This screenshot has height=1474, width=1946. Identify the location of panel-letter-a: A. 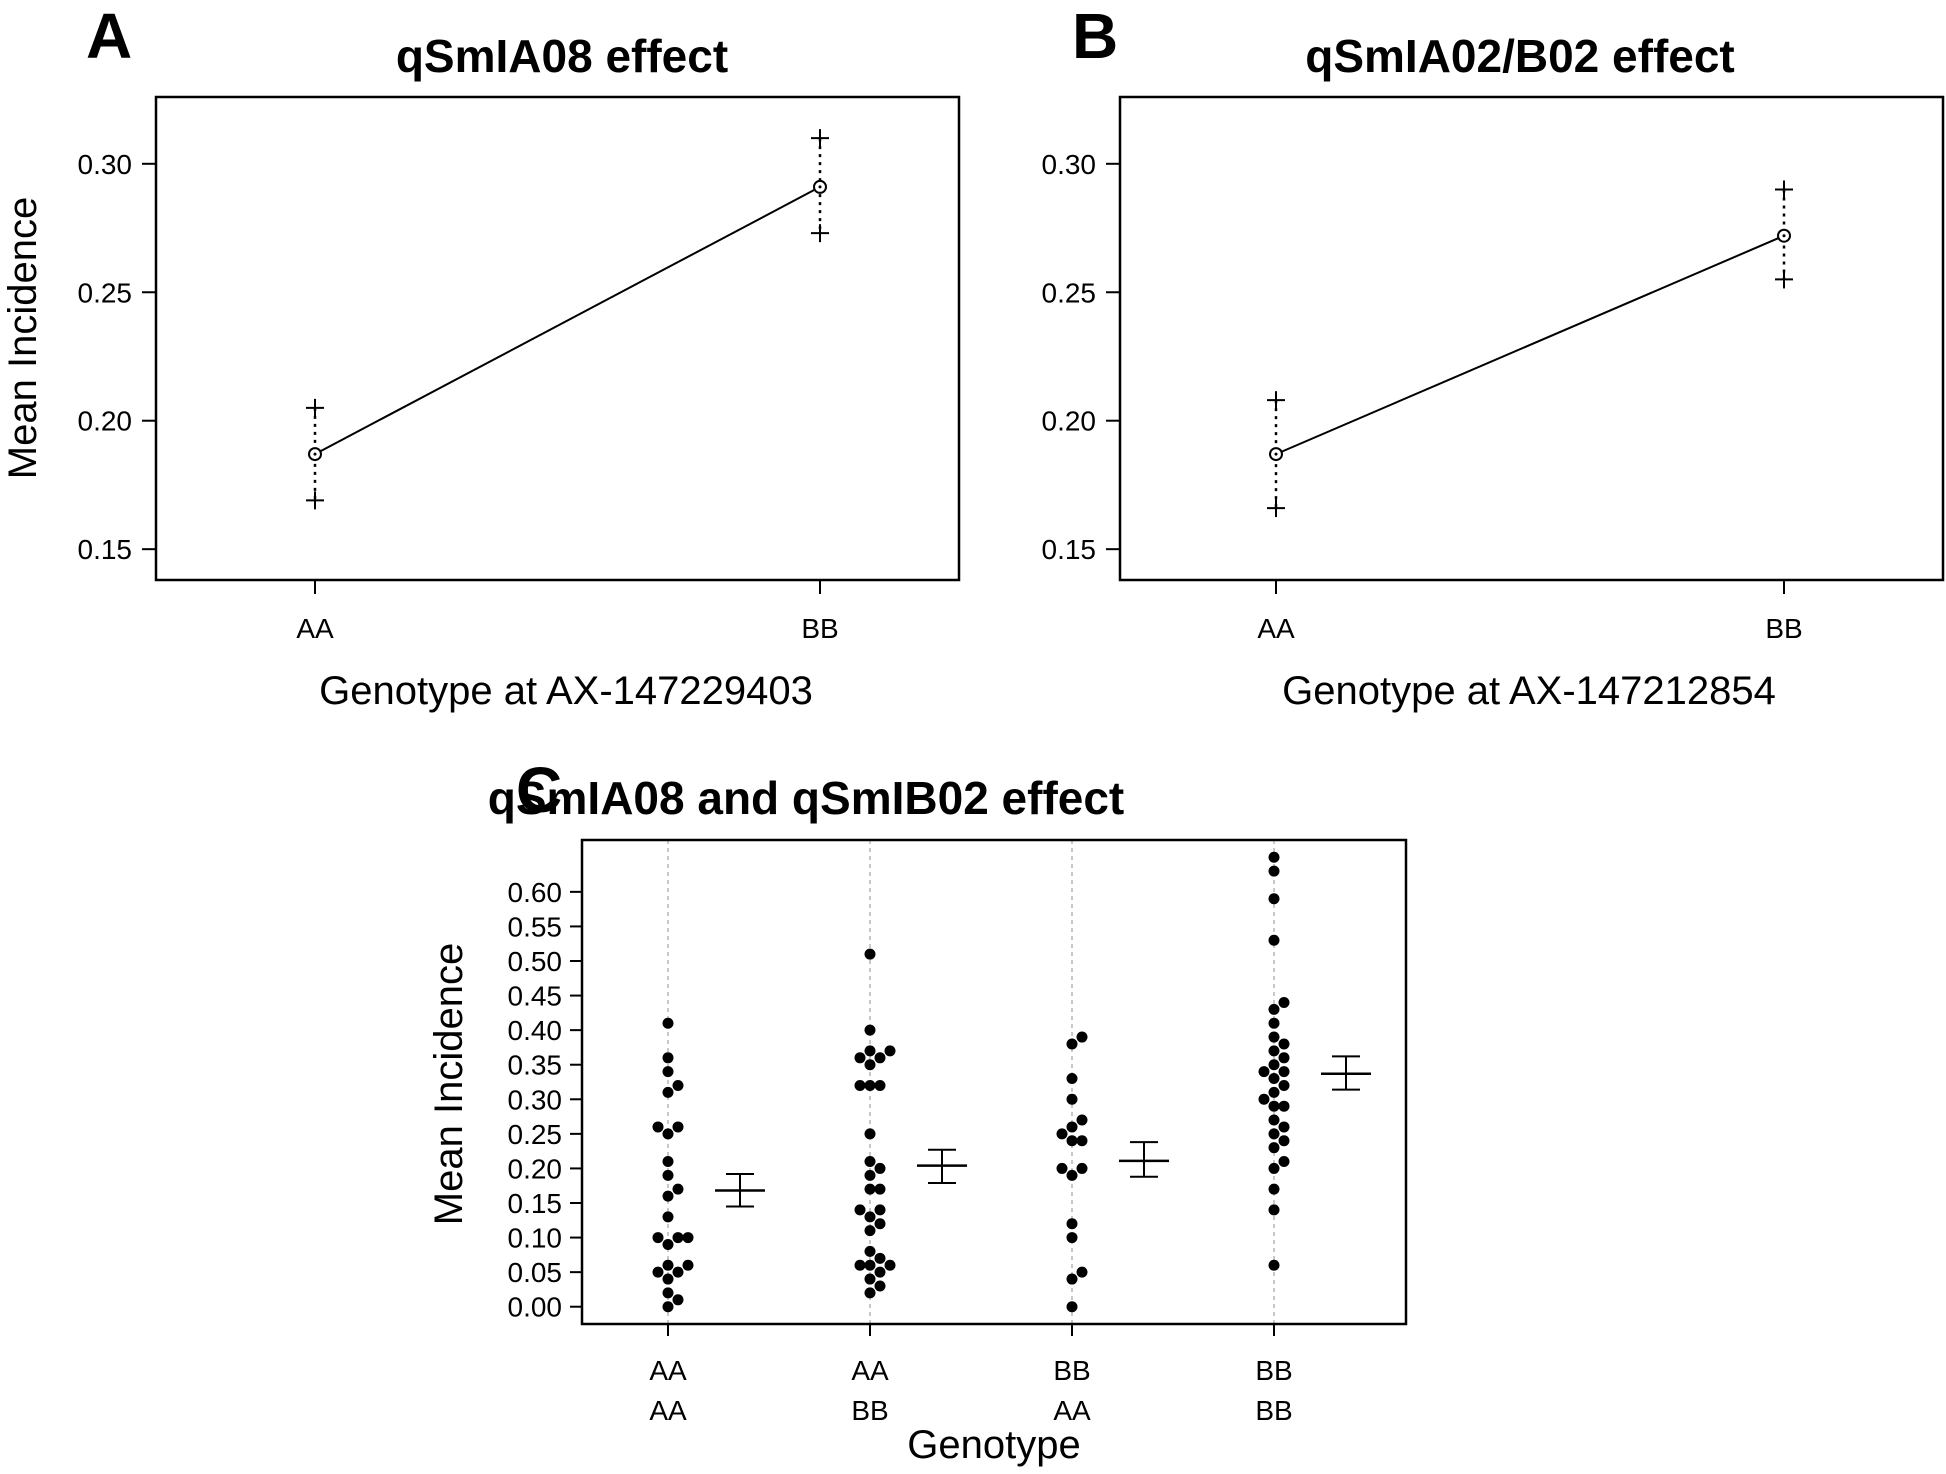
(109, 36).